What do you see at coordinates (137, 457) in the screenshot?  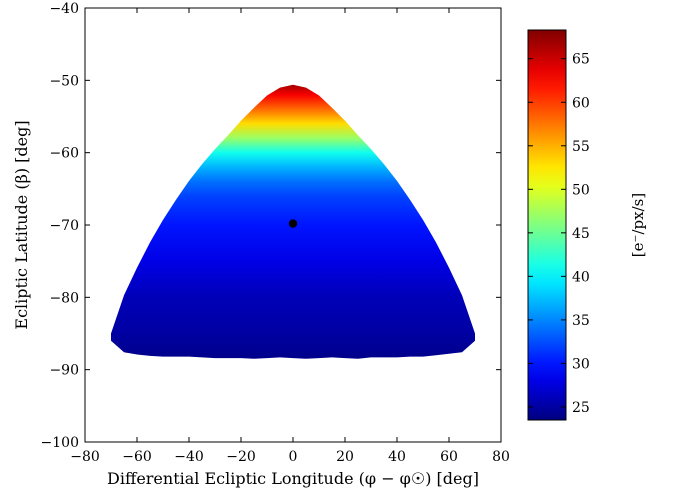 I see `x-tick-label: −60` at bounding box center [137, 457].